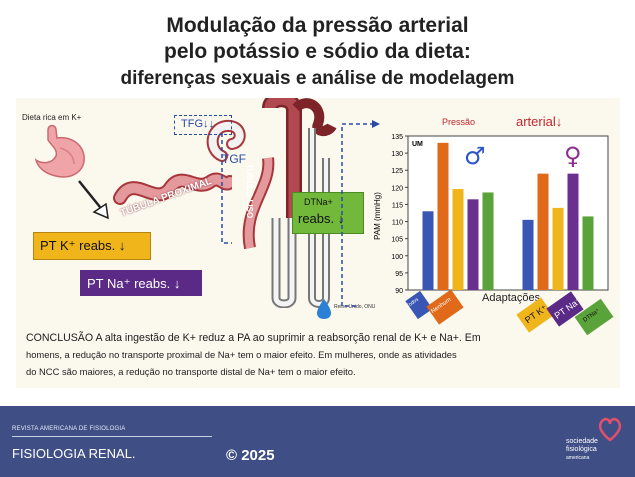  What do you see at coordinates (397, 257) in the screenshot?
I see `y-tick-label: 100` at bounding box center [397, 257].